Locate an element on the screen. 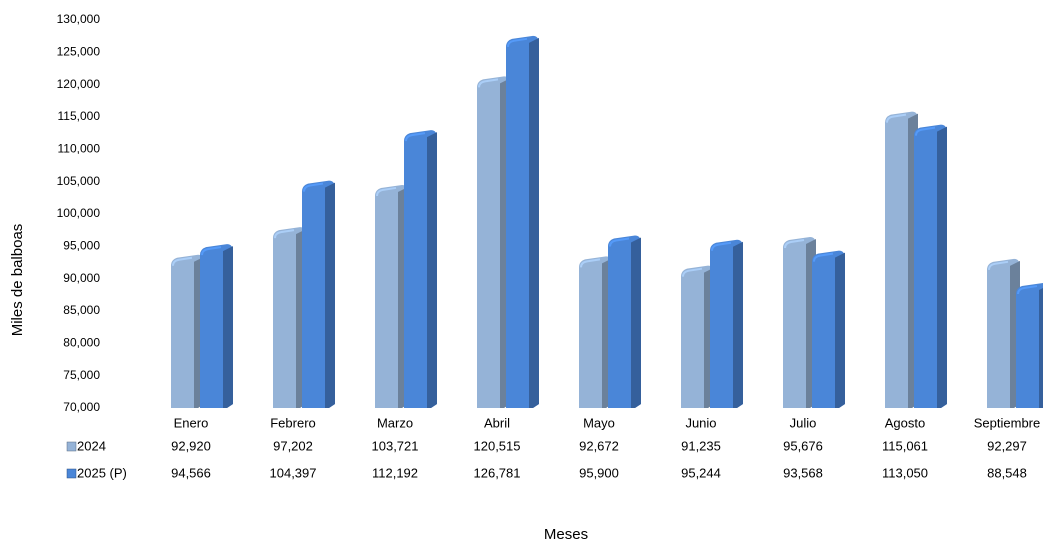  x-tick-label: Abril is located at coordinates (497, 422).